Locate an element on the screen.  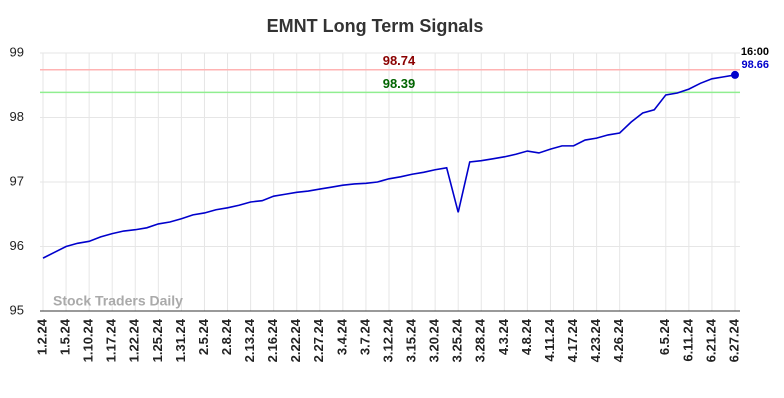
x-tick-label: 3.28.24 is located at coordinates (480, 340).